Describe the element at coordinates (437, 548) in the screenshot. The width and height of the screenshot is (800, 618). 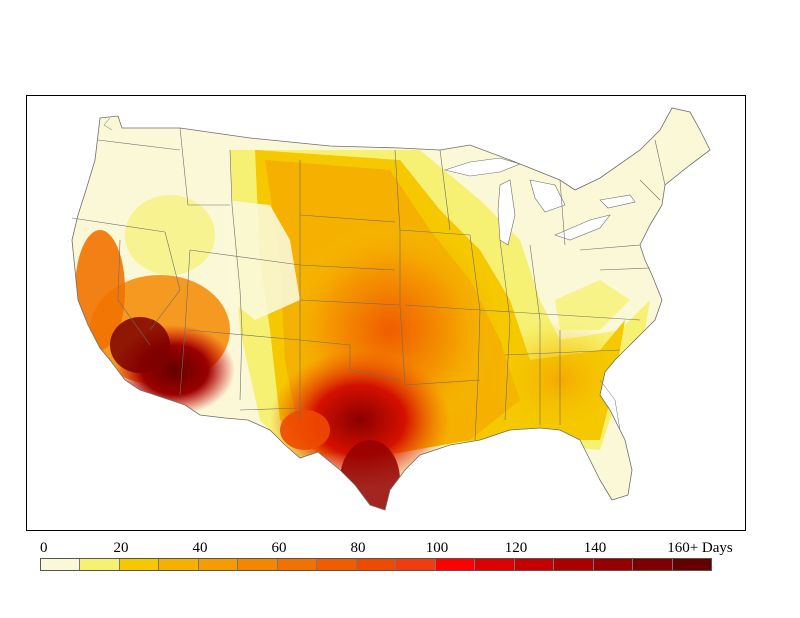
I see `legend-label-100: 100` at that location.